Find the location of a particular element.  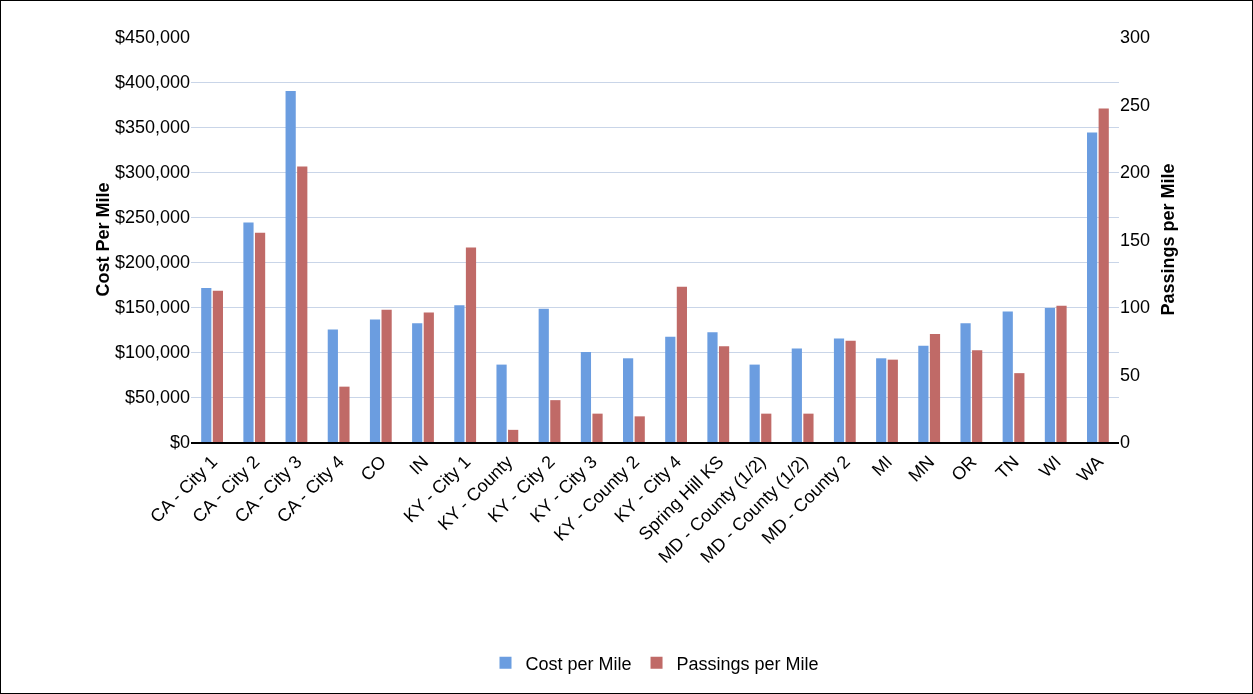

legend-label: Passings per Mile is located at coordinates (747, 663).